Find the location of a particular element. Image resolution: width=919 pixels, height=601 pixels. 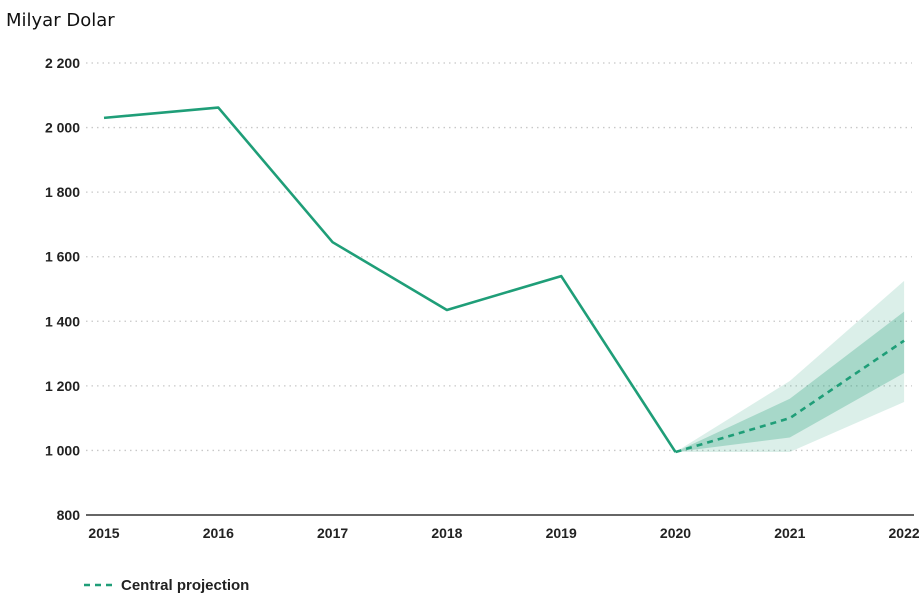

projection-band-outer is located at coordinates (790, 366).